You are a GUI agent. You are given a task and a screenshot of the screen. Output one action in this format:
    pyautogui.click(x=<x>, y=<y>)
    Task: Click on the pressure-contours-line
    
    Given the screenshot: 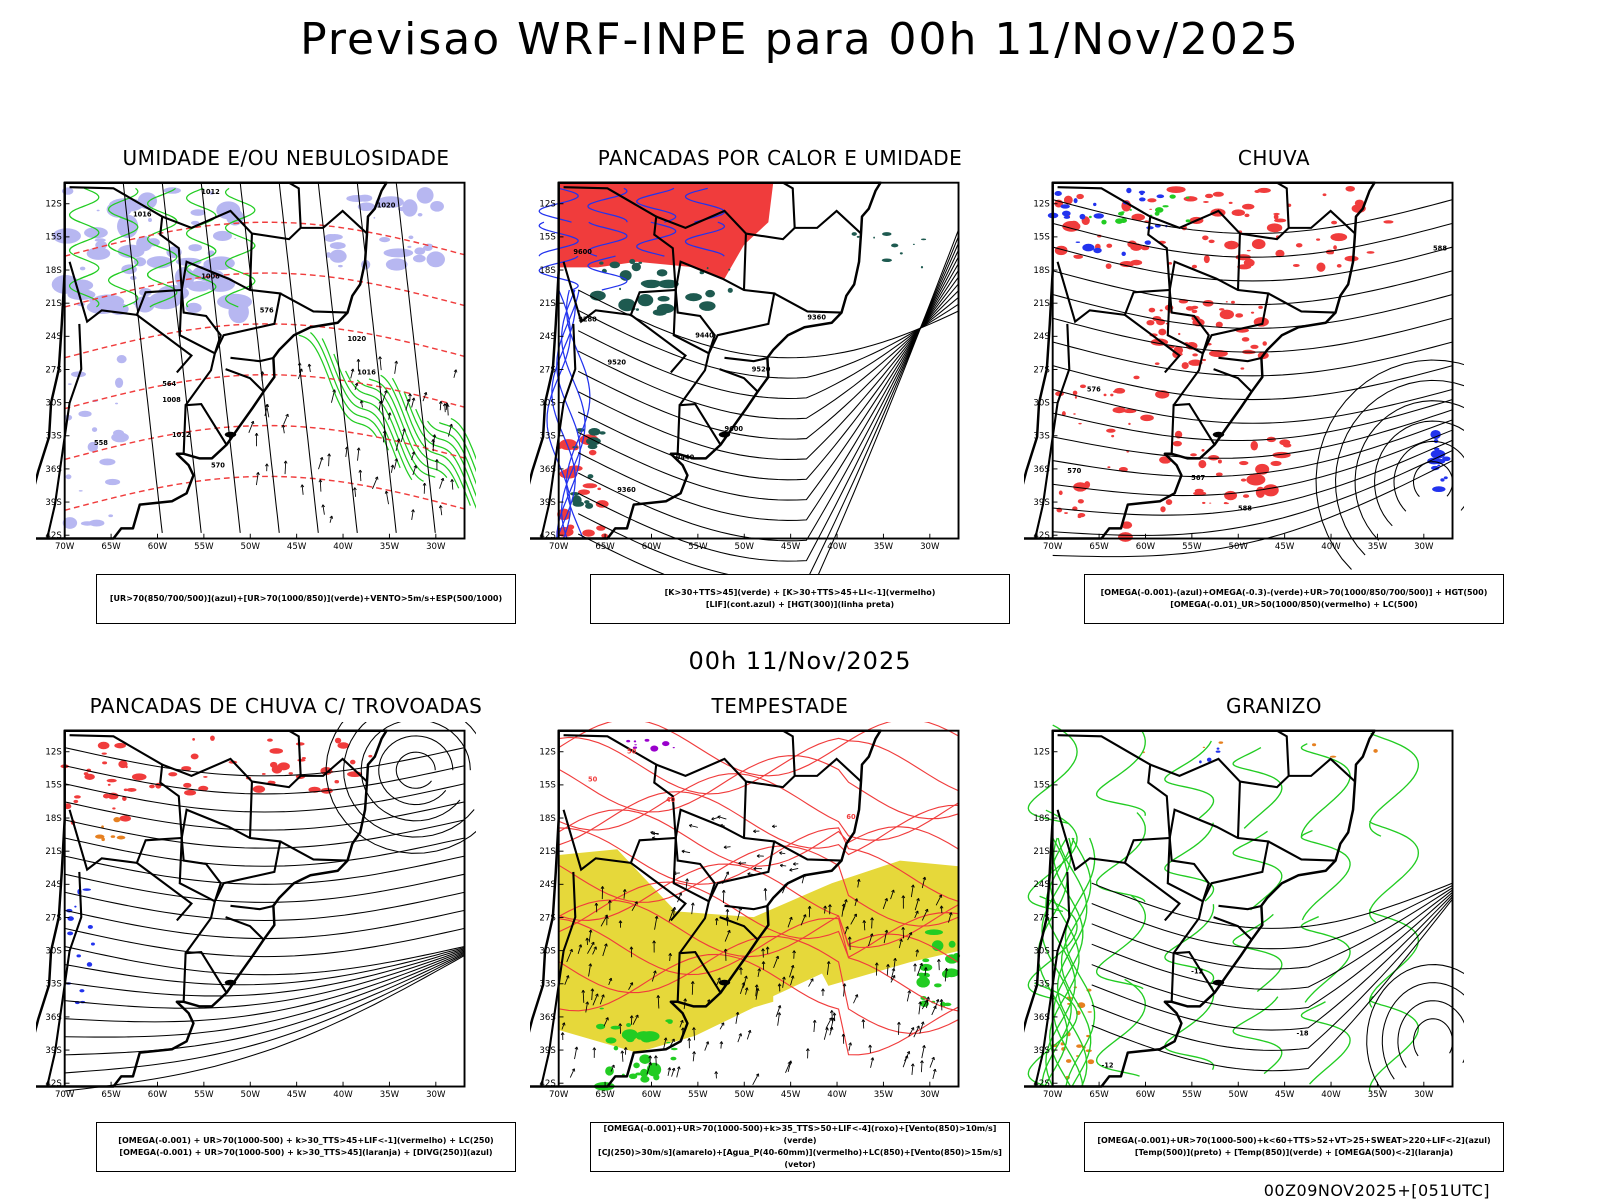 What is the action you would take?
    pyautogui.click(x=259, y=357)
    